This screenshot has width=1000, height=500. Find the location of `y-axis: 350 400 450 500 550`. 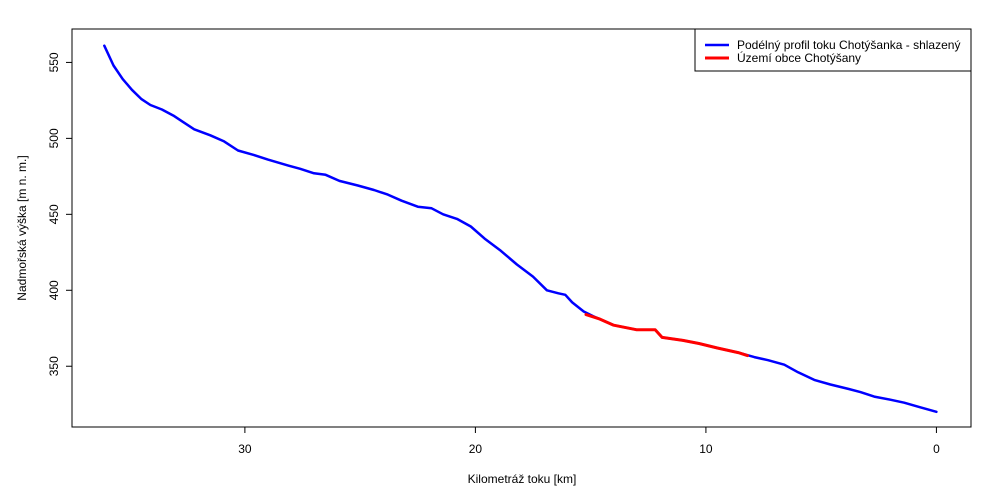

y-axis: 350 400 450 500 550 is located at coordinates (59, 214).